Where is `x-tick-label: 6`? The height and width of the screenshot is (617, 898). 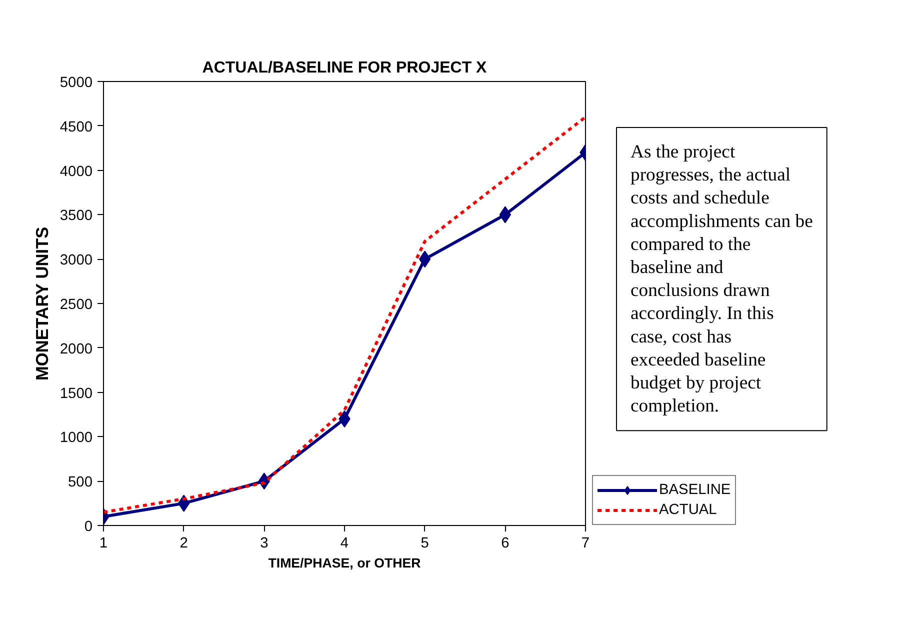
x-tick-label: 6 is located at coordinates (505, 544).